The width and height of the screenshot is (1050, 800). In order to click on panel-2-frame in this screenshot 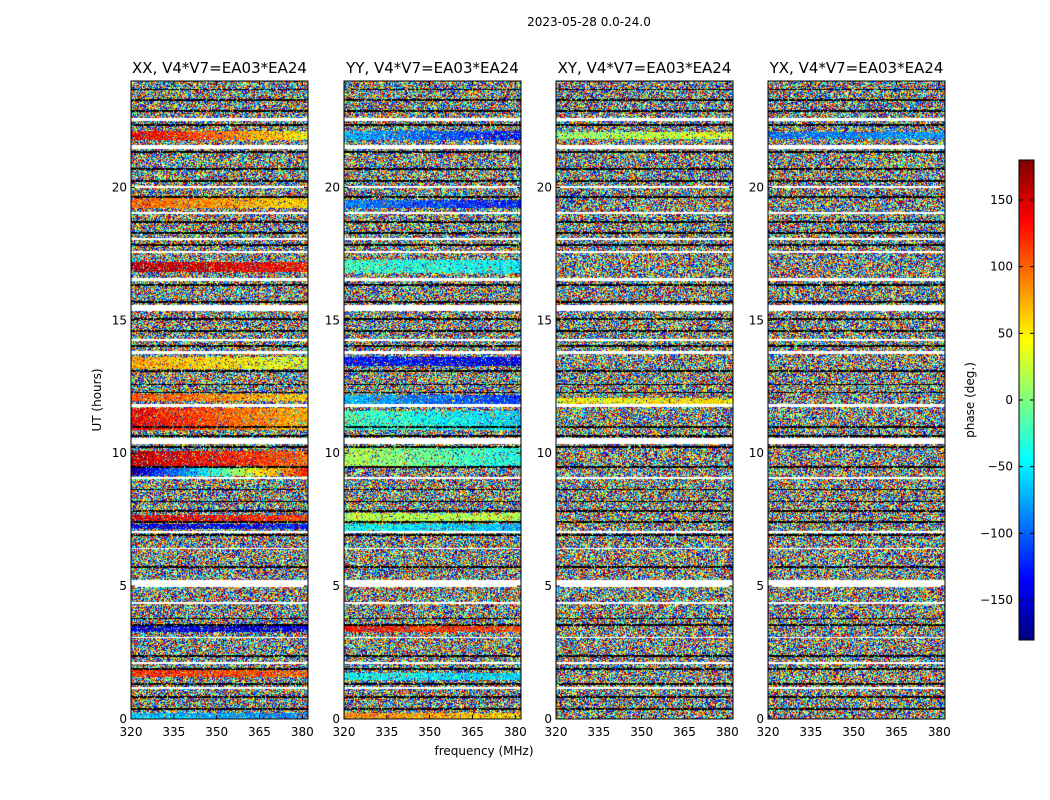, I will do `click(432, 400)`.